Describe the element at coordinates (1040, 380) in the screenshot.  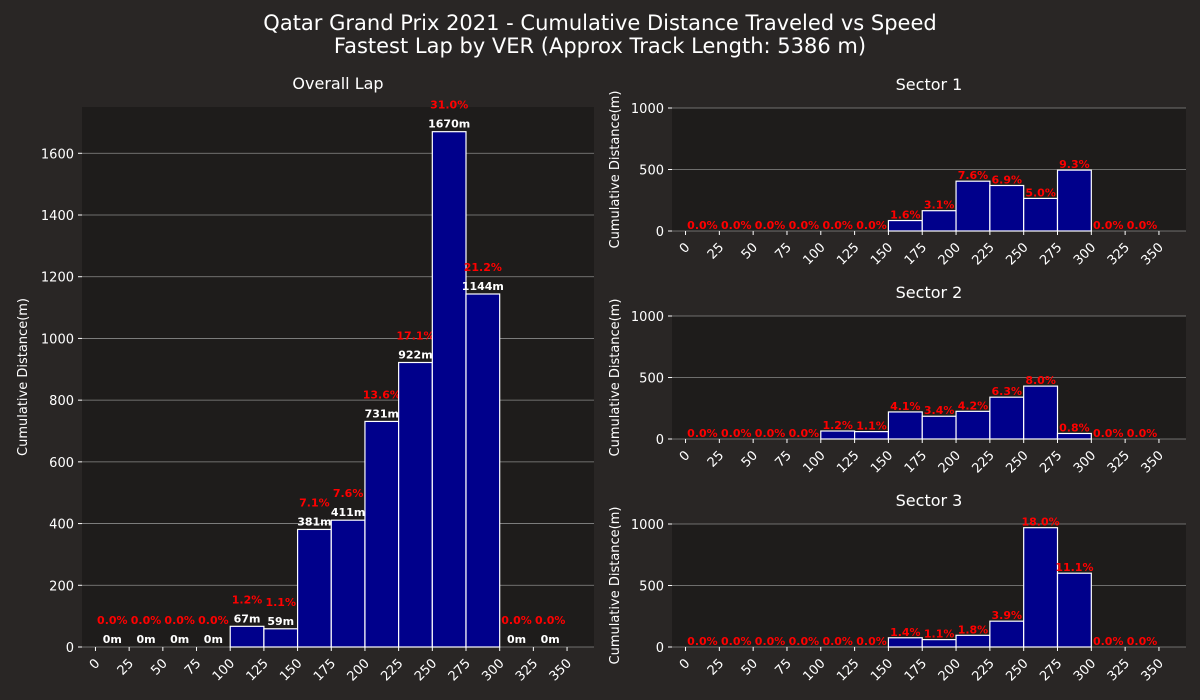
I see `sector-2-percent-label: 8.0%` at that location.